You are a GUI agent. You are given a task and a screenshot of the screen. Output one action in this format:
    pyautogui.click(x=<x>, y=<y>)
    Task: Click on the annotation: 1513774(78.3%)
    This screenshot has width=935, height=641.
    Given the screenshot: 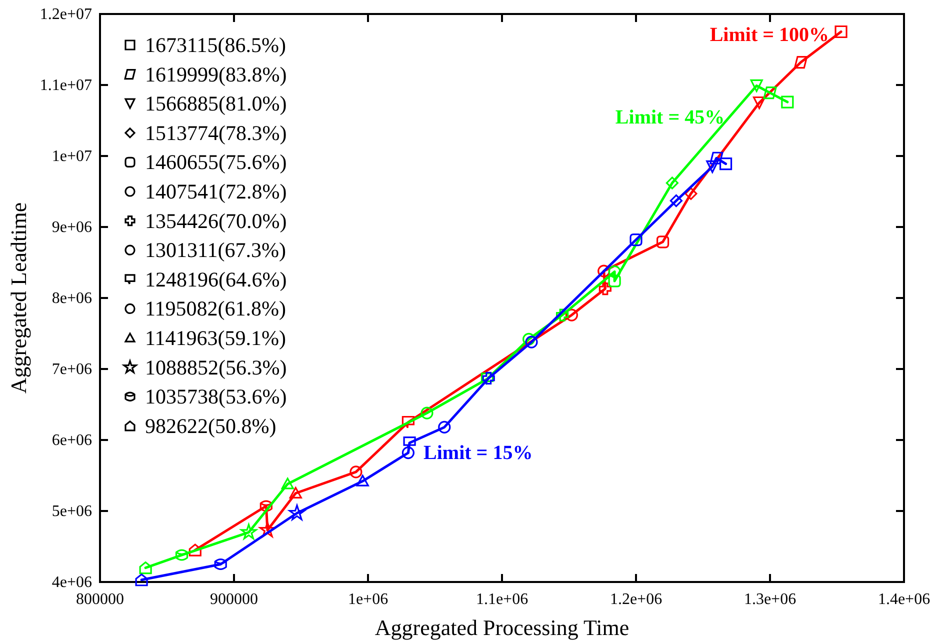 What is the action you would take?
    pyautogui.click(x=216, y=132)
    